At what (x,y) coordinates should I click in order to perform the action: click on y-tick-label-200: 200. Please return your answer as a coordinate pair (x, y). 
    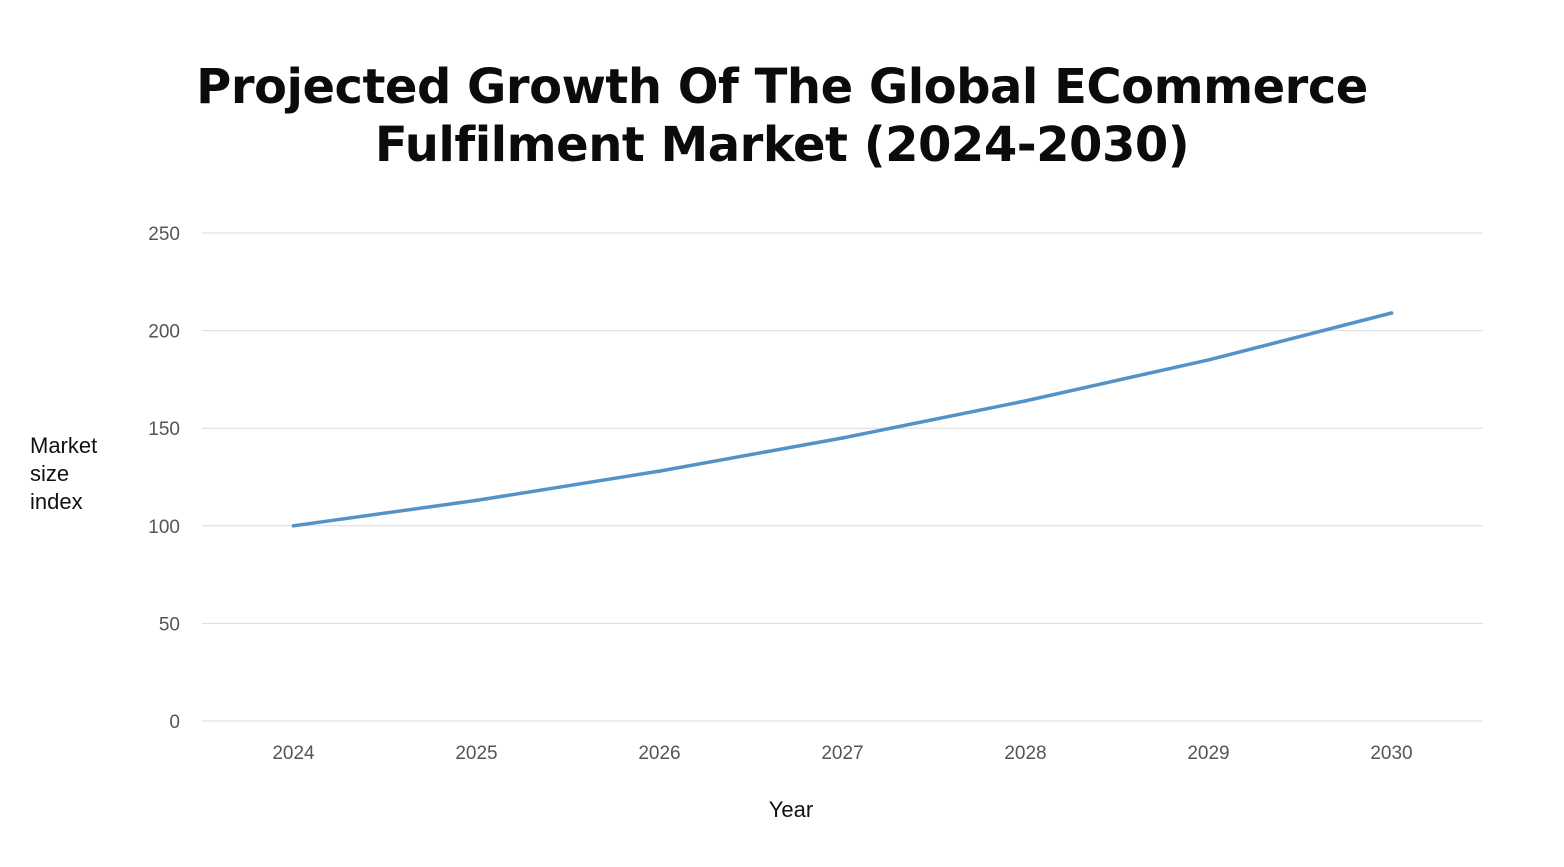
    Looking at the image, I should click on (164, 332).